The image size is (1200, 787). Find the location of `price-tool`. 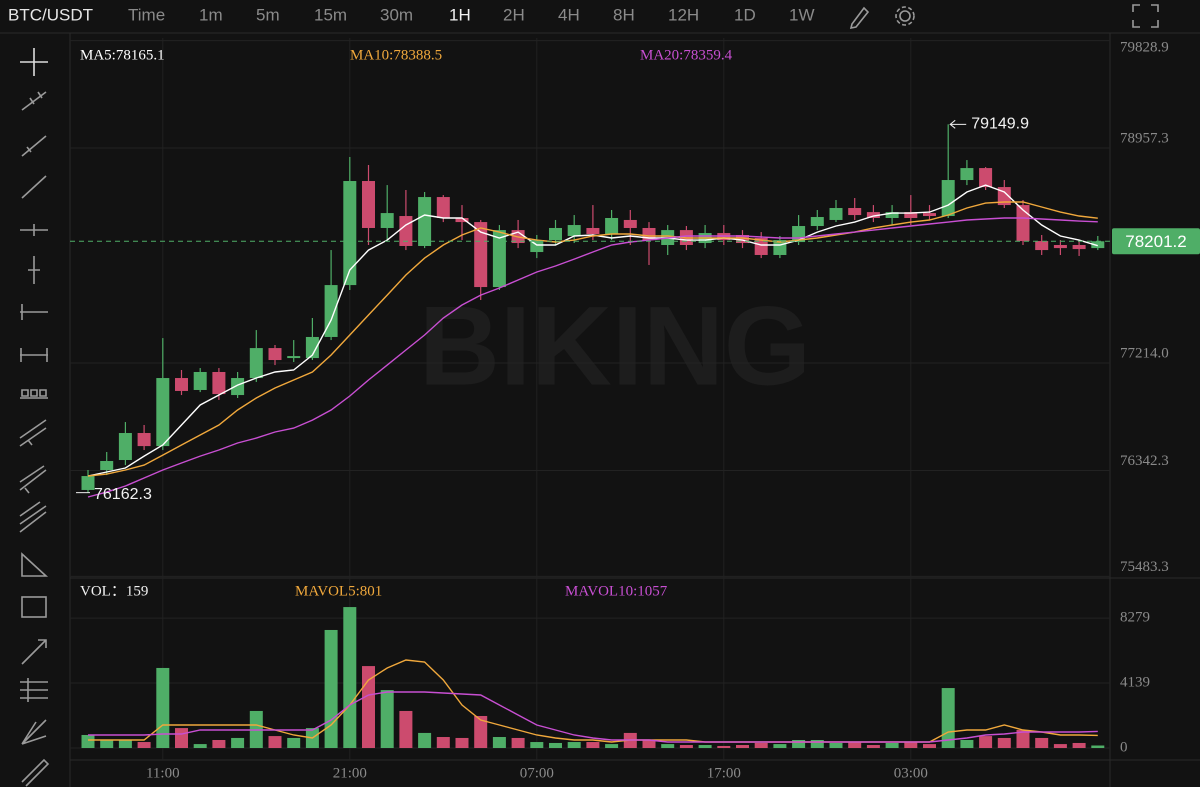

price-tool is located at coordinates (34, 394).